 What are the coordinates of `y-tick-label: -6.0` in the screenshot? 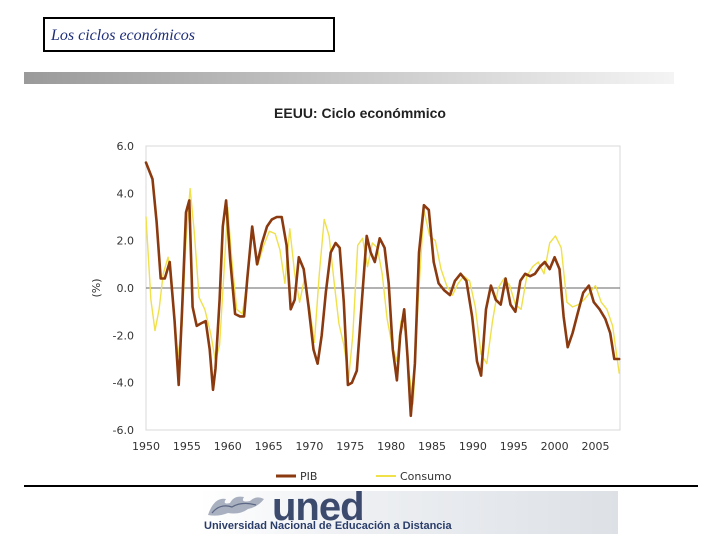 It's located at (123, 430).